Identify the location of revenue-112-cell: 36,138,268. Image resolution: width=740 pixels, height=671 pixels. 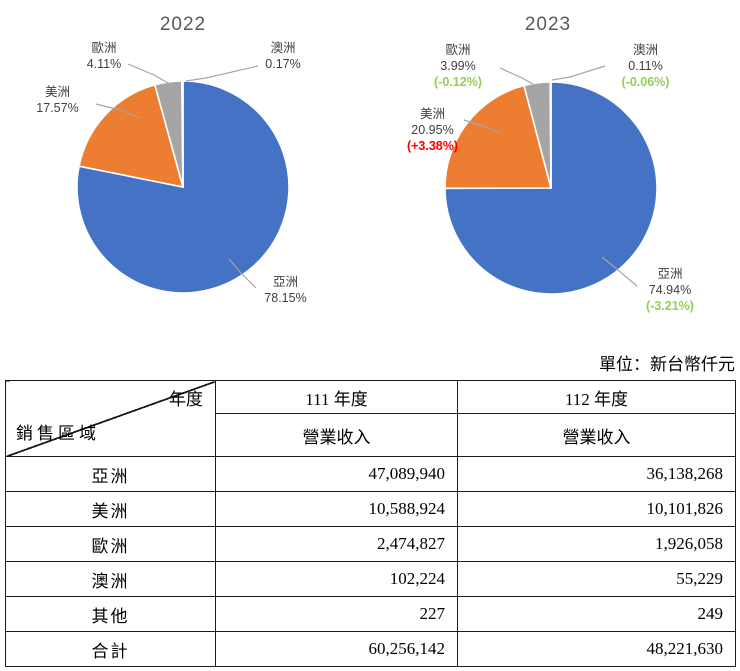
(596, 474).